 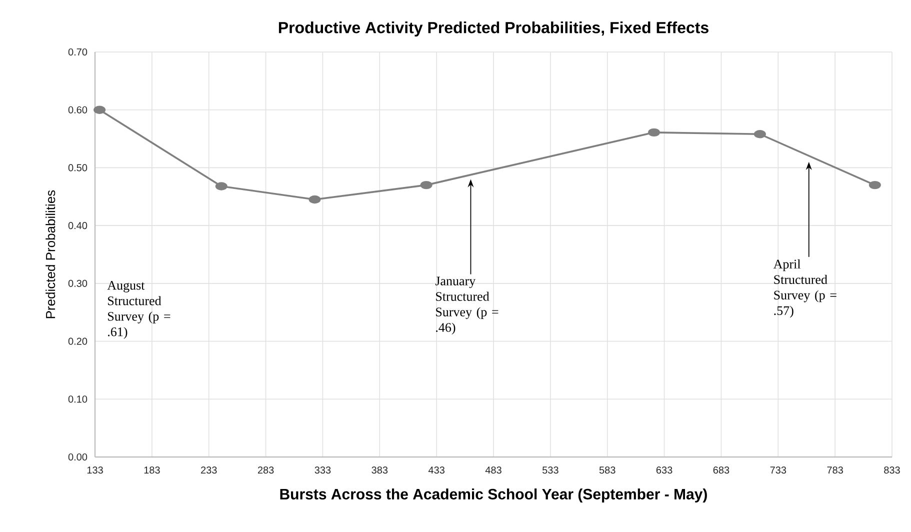 I want to click on x-tick-label: 433, so click(x=436, y=470).